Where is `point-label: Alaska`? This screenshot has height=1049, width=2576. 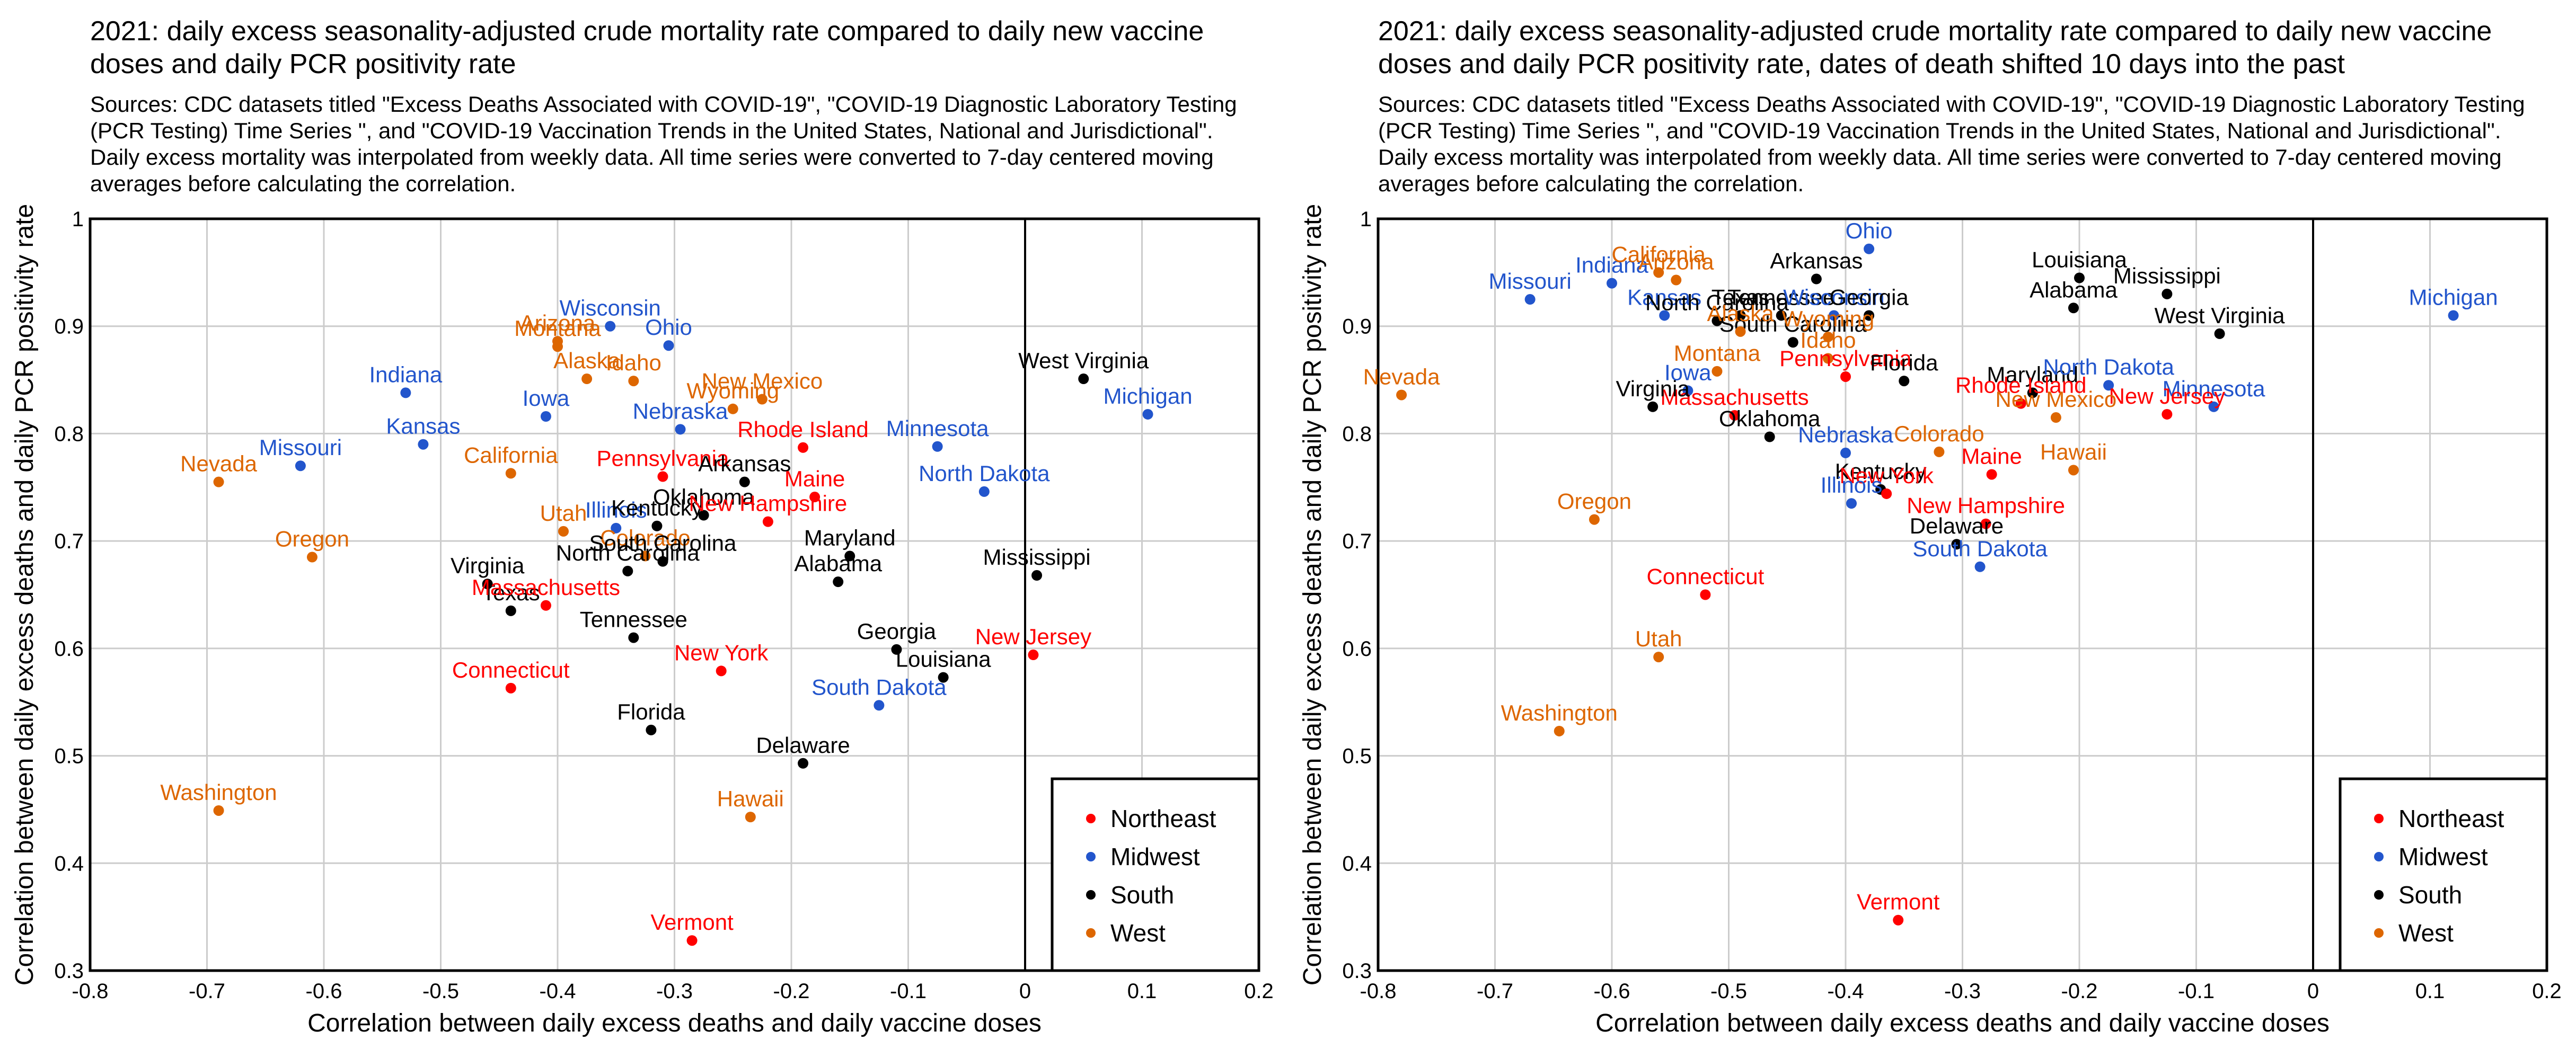
point-label: Alaska is located at coordinates (587, 360).